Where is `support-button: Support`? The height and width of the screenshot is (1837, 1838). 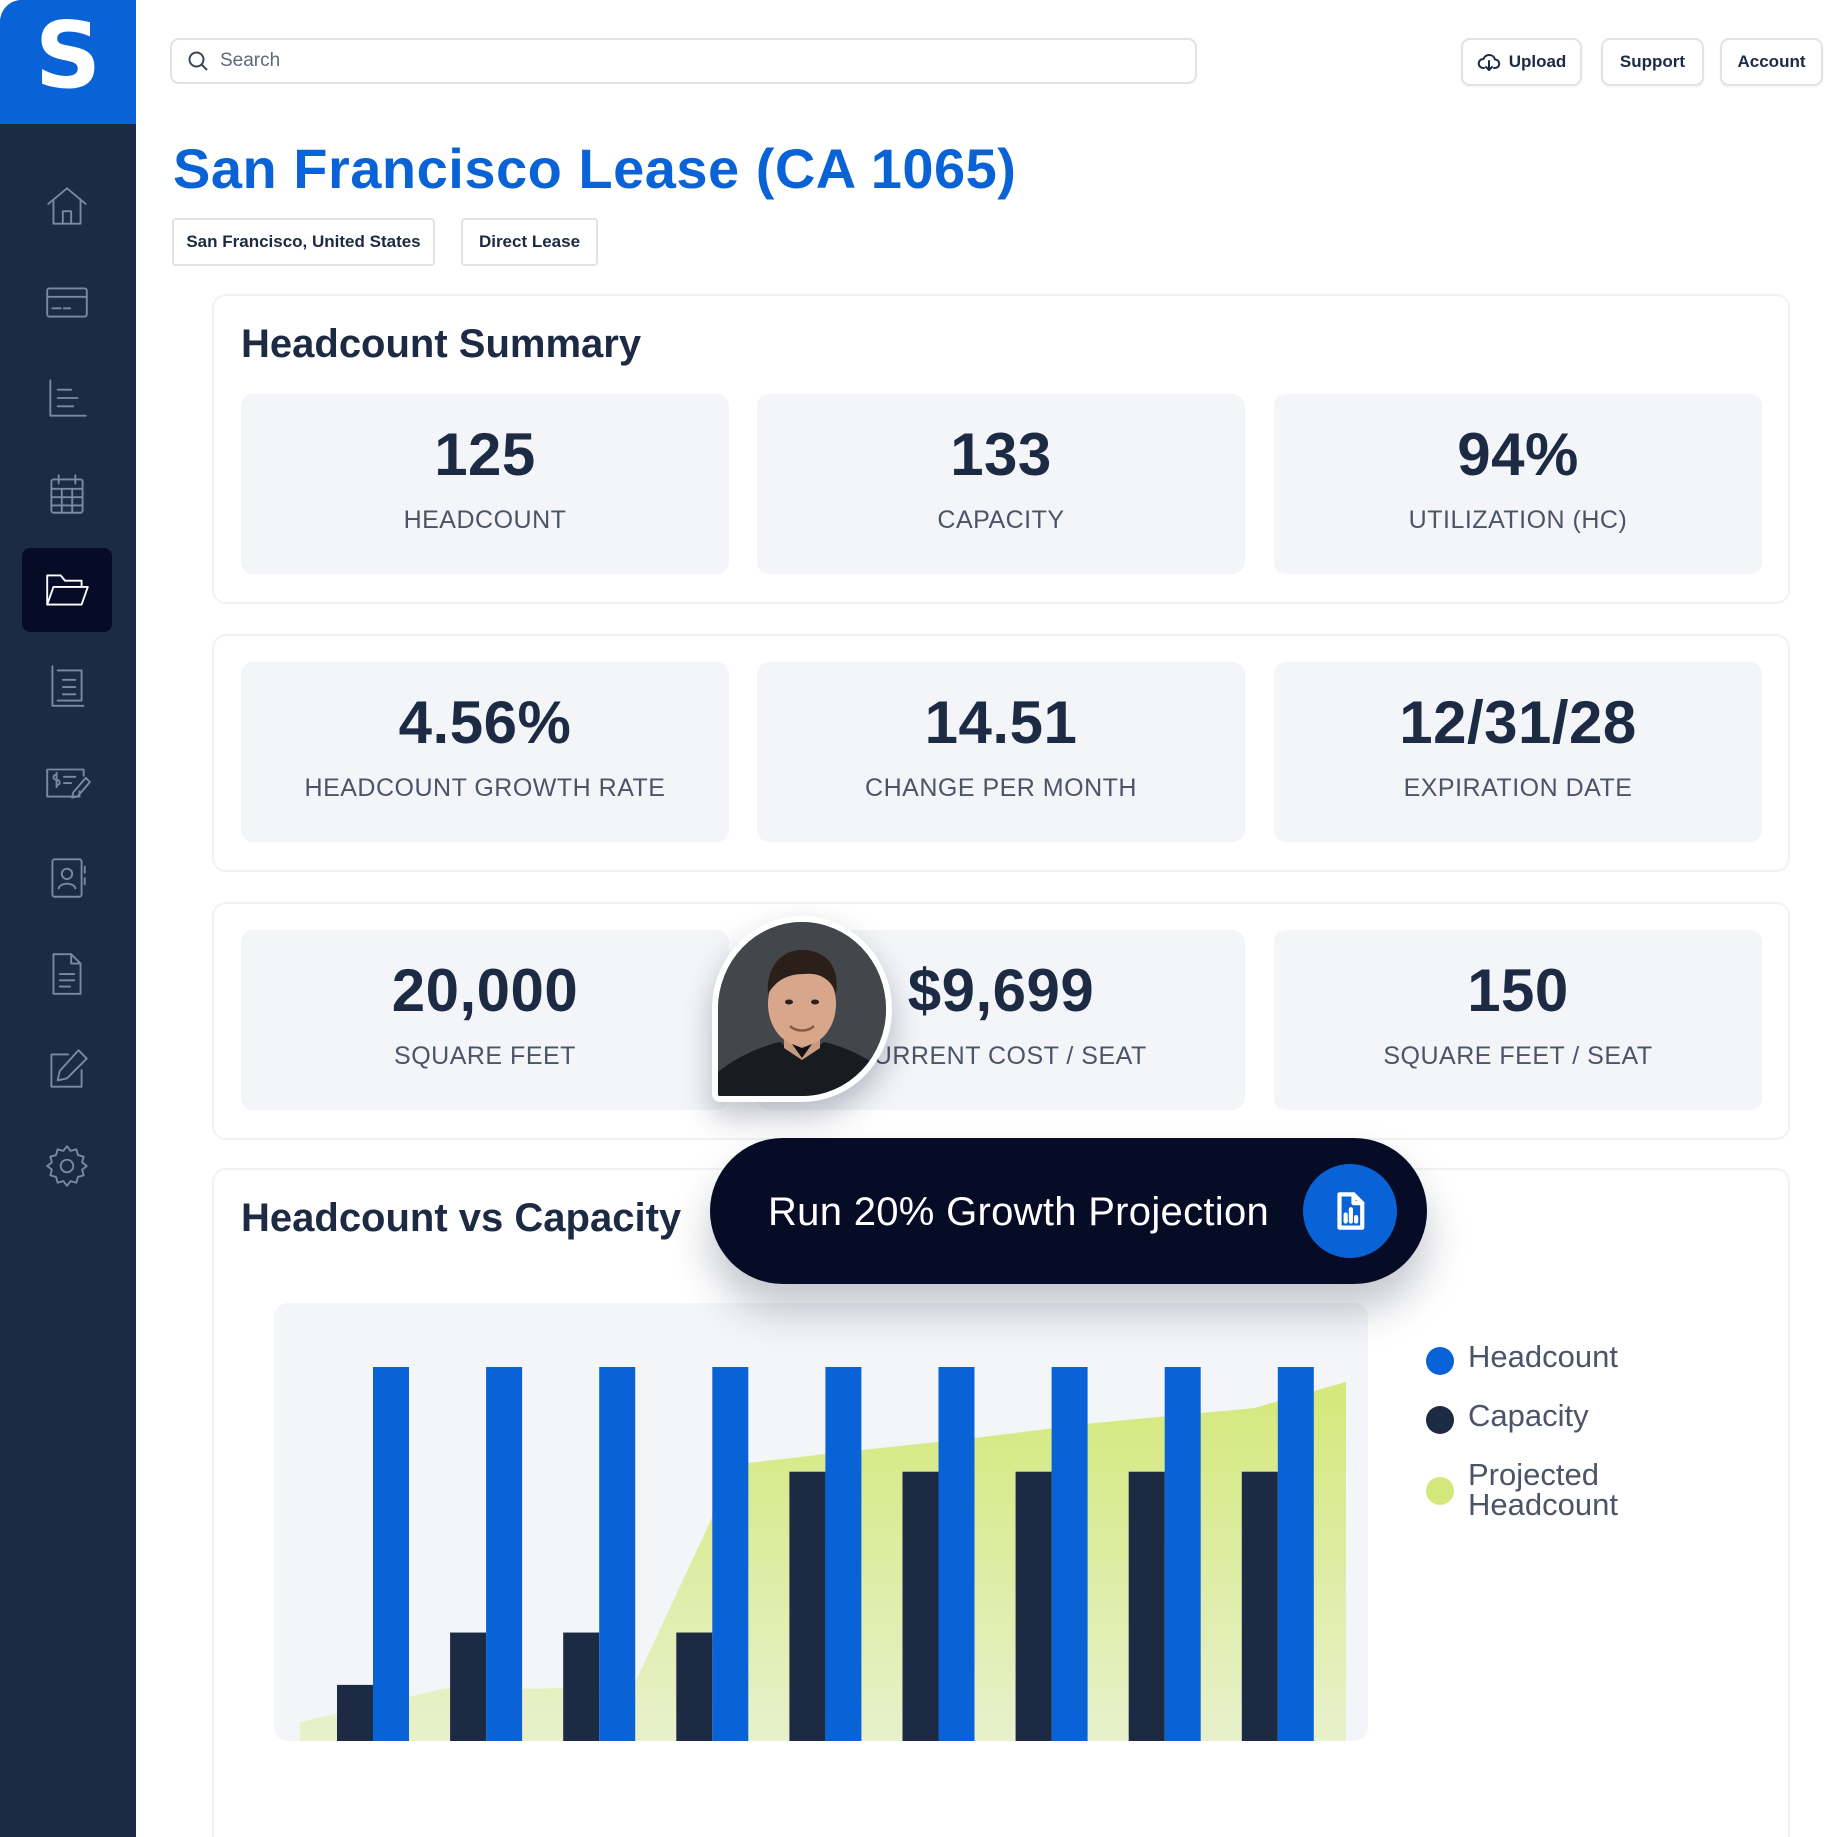 support-button: Support is located at coordinates (1652, 62).